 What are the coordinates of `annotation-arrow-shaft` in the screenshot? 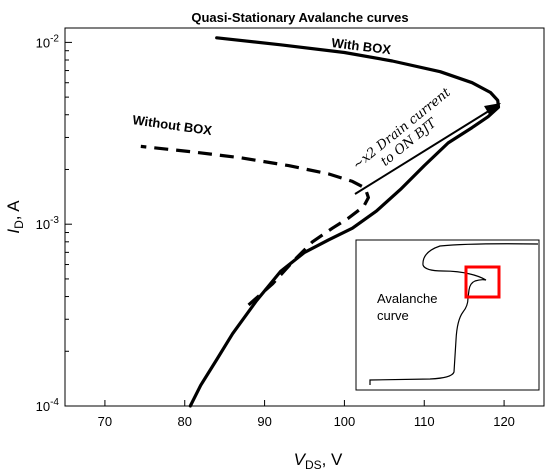 It's located at (423, 151).